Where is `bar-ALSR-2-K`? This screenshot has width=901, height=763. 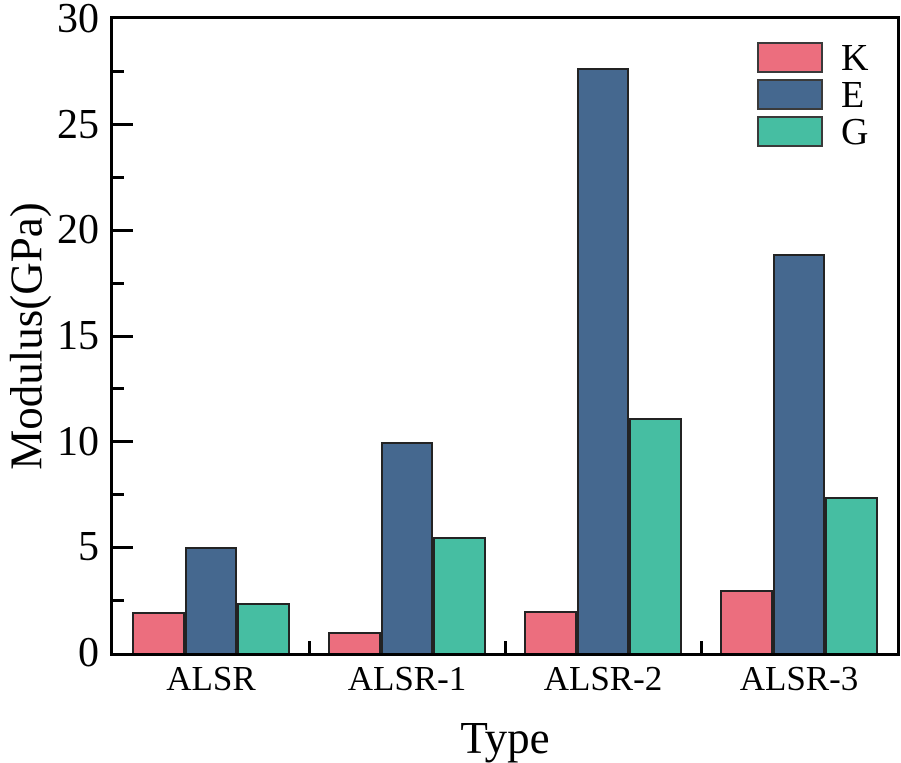 bar-ALSR-2-K is located at coordinates (550, 631).